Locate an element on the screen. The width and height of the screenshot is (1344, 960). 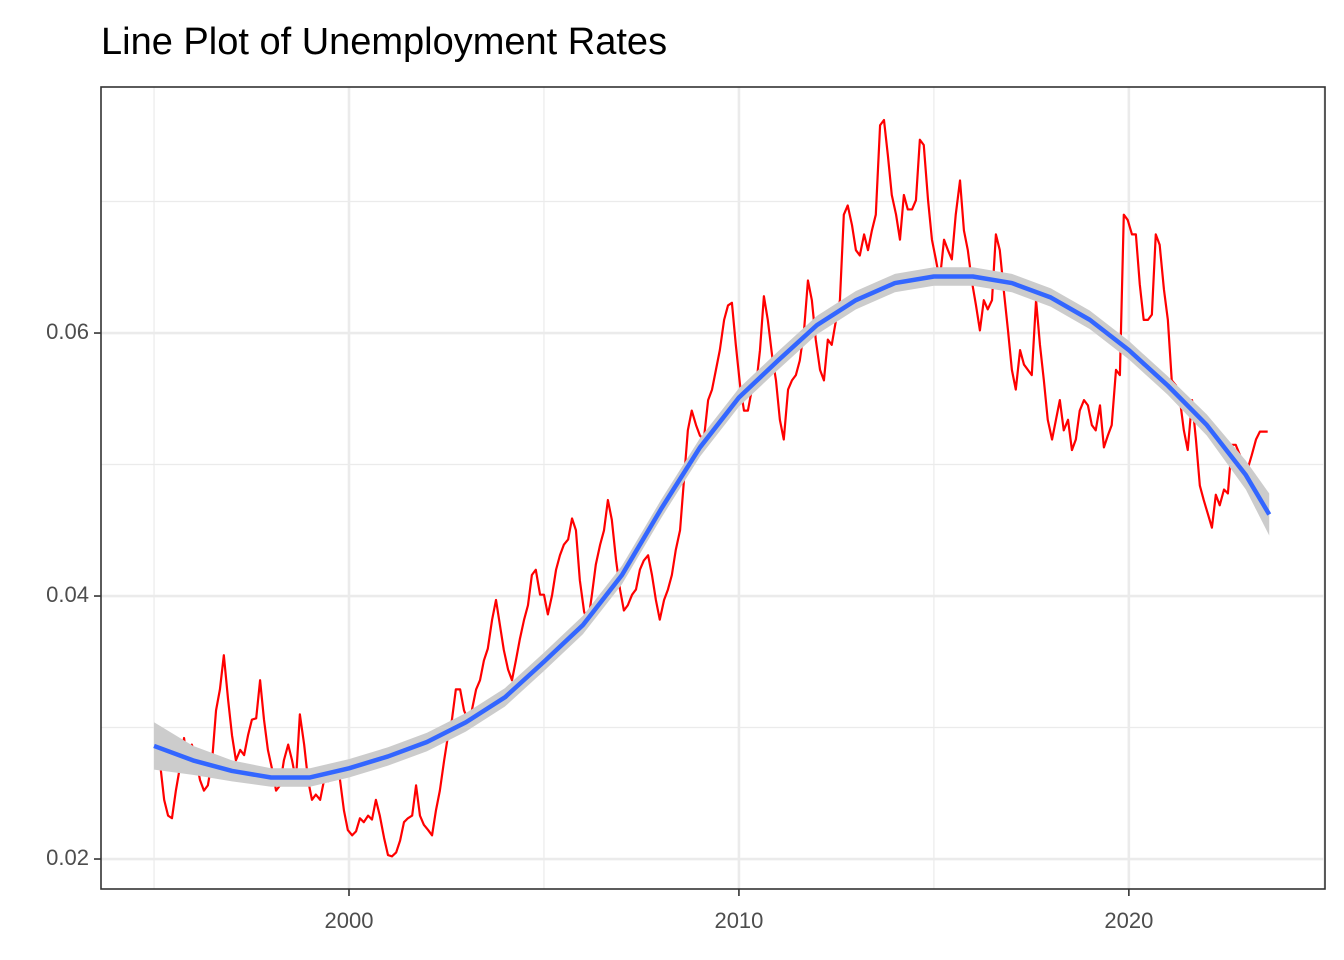
y-tick-label: 0.06 is located at coordinates (67, 331).